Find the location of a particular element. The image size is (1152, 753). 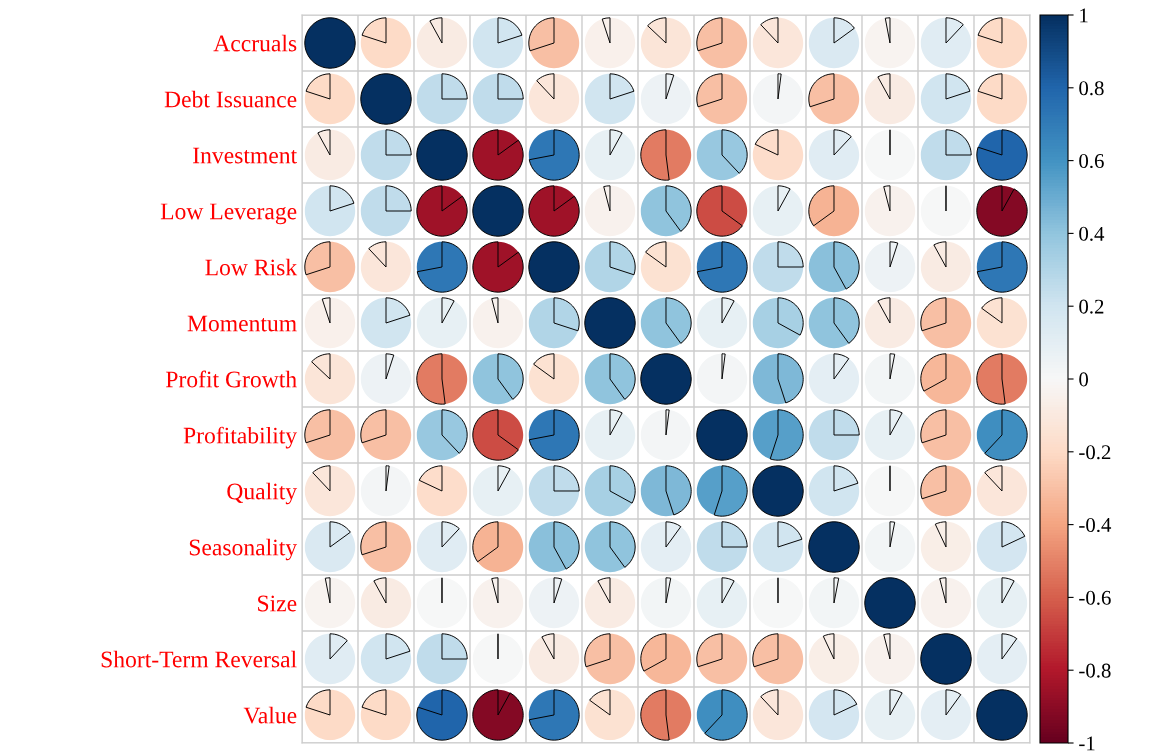

y-tick-label: Short-Term Reversal is located at coordinates (199, 659).